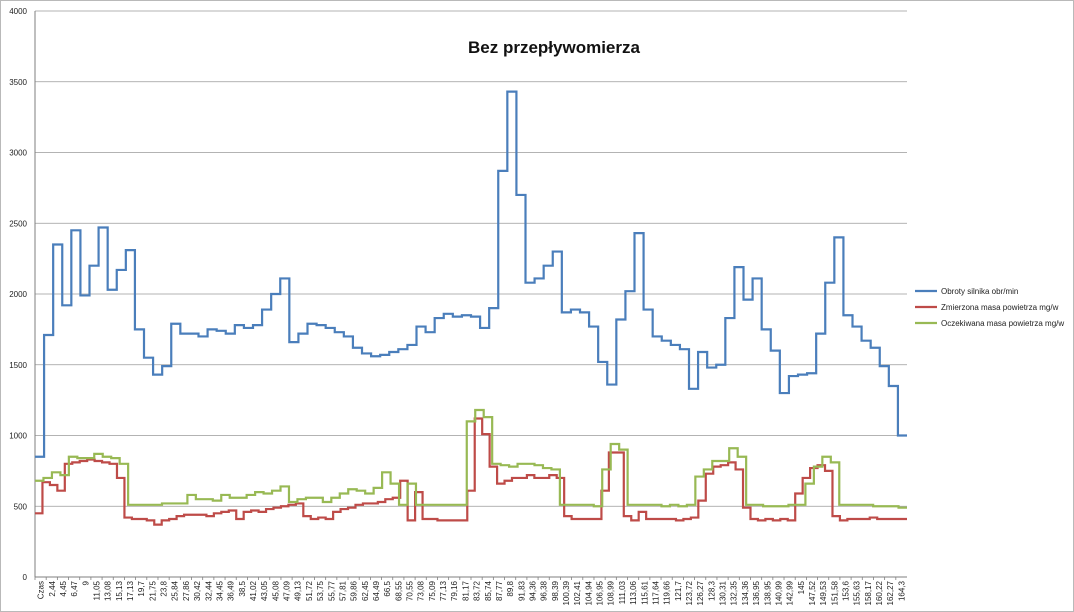 The height and width of the screenshot is (612, 1074). I want to click on x-tick-label: 123,72, so click(689, 592).